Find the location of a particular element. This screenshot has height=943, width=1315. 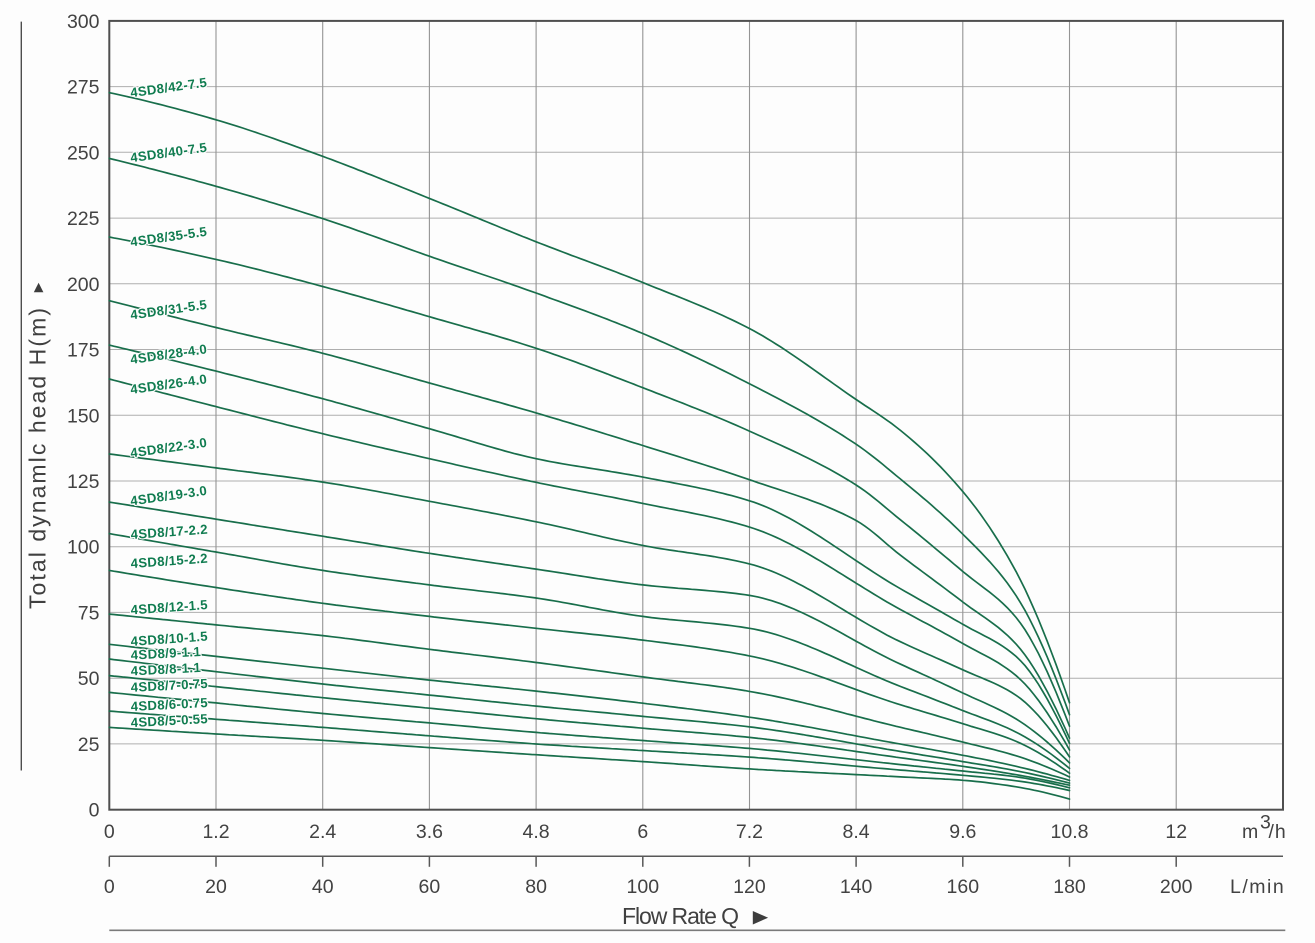

svg-text: 9.6 is located at coordinates (962, 832).